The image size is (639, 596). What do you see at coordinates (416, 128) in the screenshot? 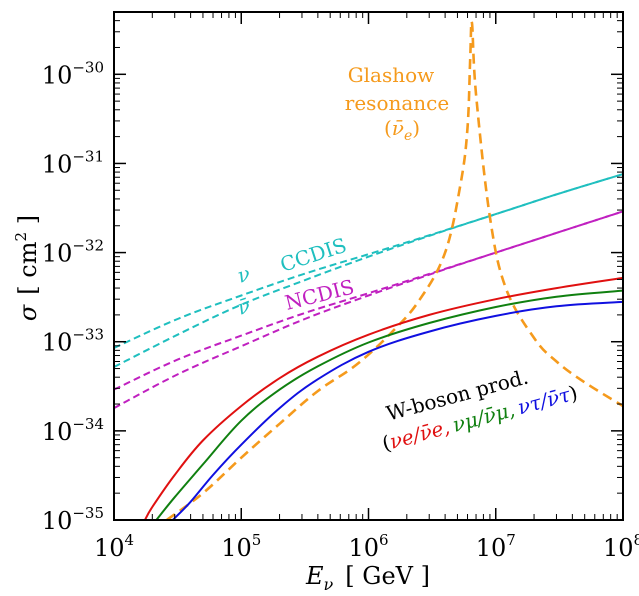
I see `glashow-paren-close: )` at bounding box center [416, 128].